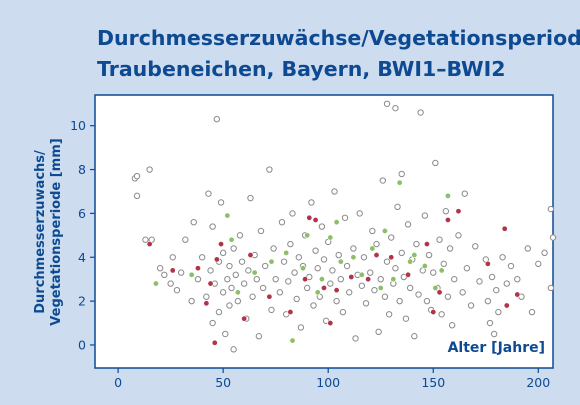 This screenshot has height=405, width=580. I want to click on y-tick-label: 6, so click(82, 213).